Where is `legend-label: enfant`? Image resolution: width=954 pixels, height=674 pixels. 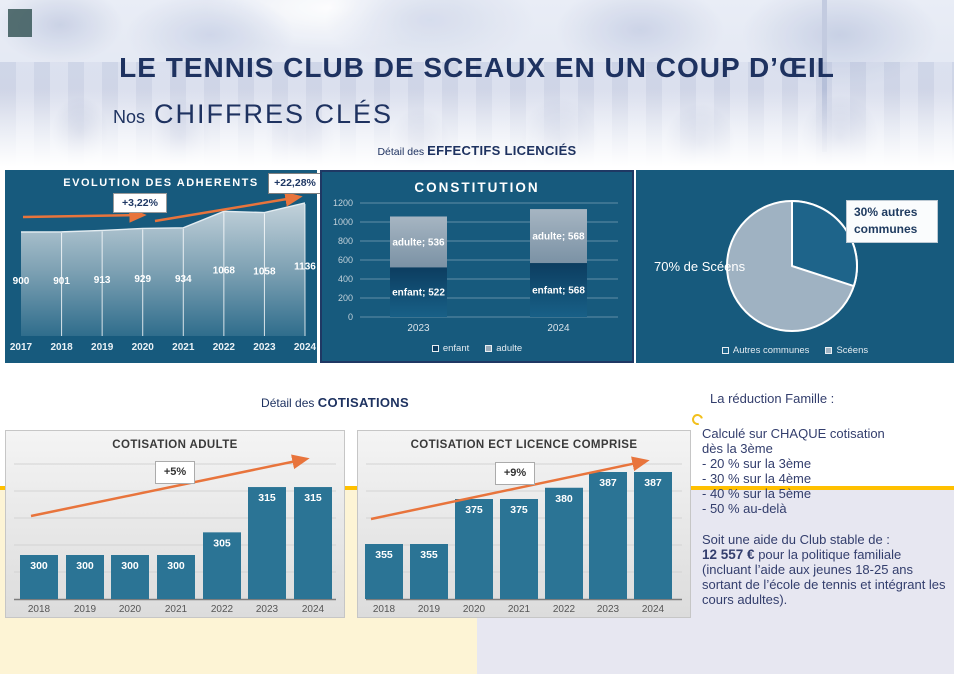
legend-label: enfant is located at coordinates (456, 348).